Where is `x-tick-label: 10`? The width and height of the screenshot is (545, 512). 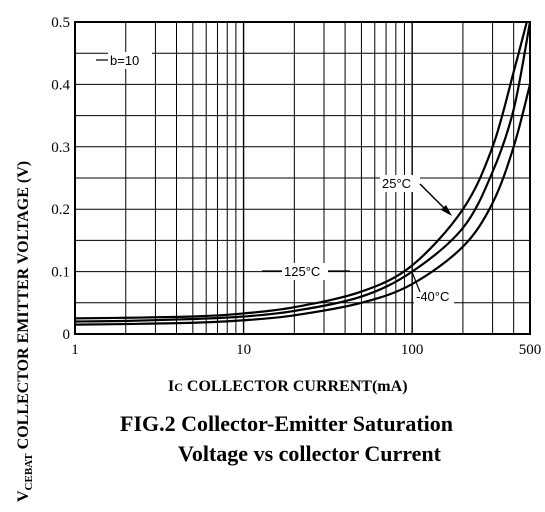 x-tick-label: 10 is located at coordinates (243, 350).